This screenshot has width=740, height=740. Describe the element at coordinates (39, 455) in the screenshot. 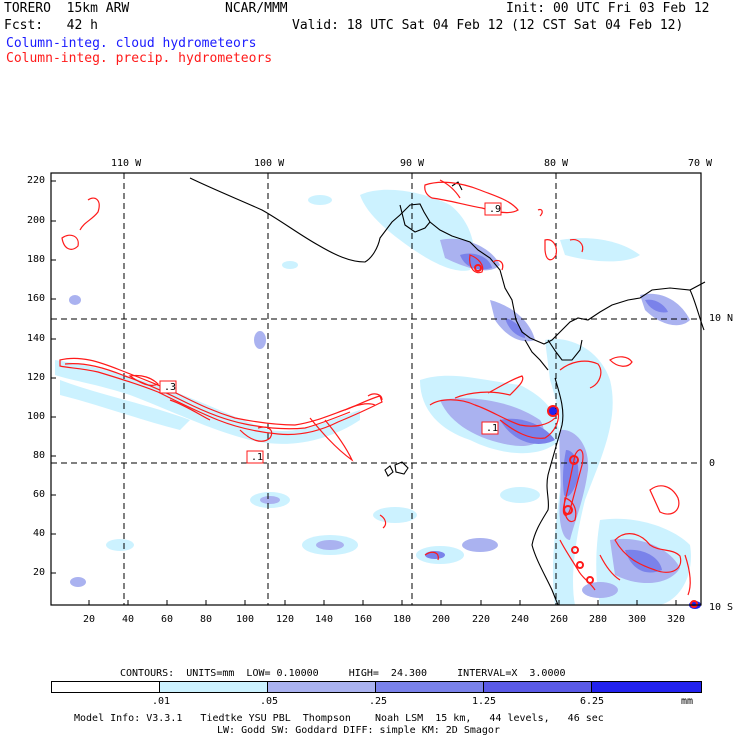

I see `y-tick: 80` at that location.